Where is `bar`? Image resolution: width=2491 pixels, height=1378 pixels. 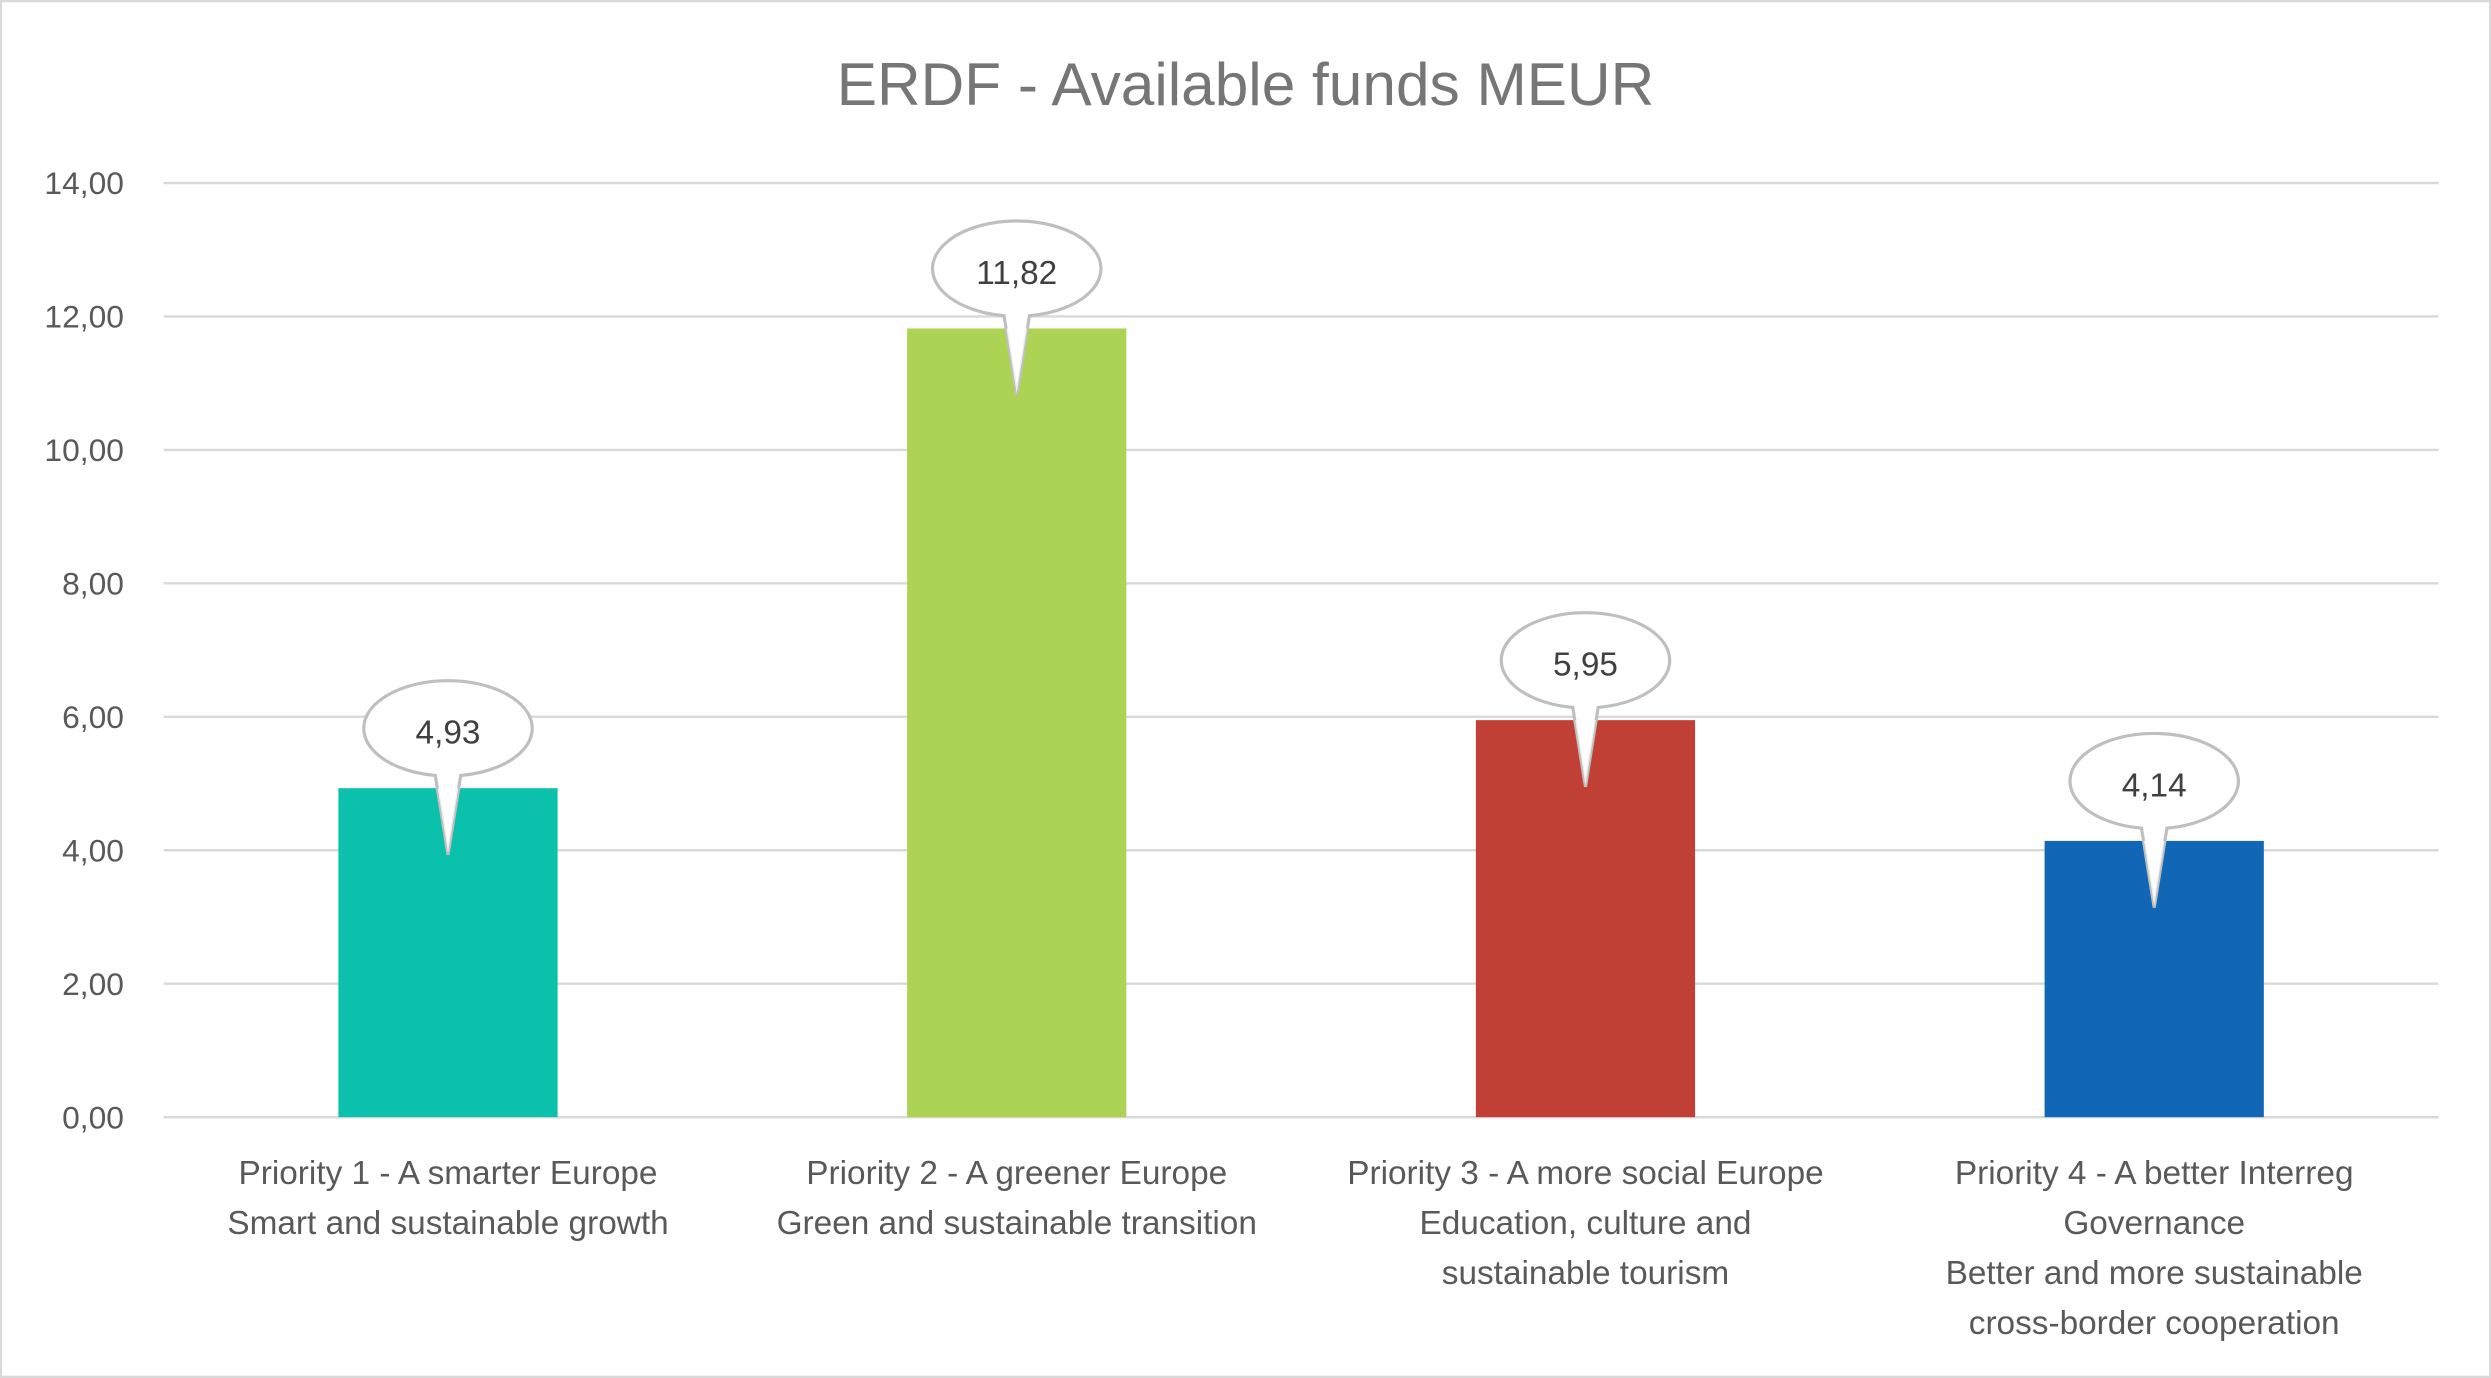
bar is located at coordinates (1017, 723).